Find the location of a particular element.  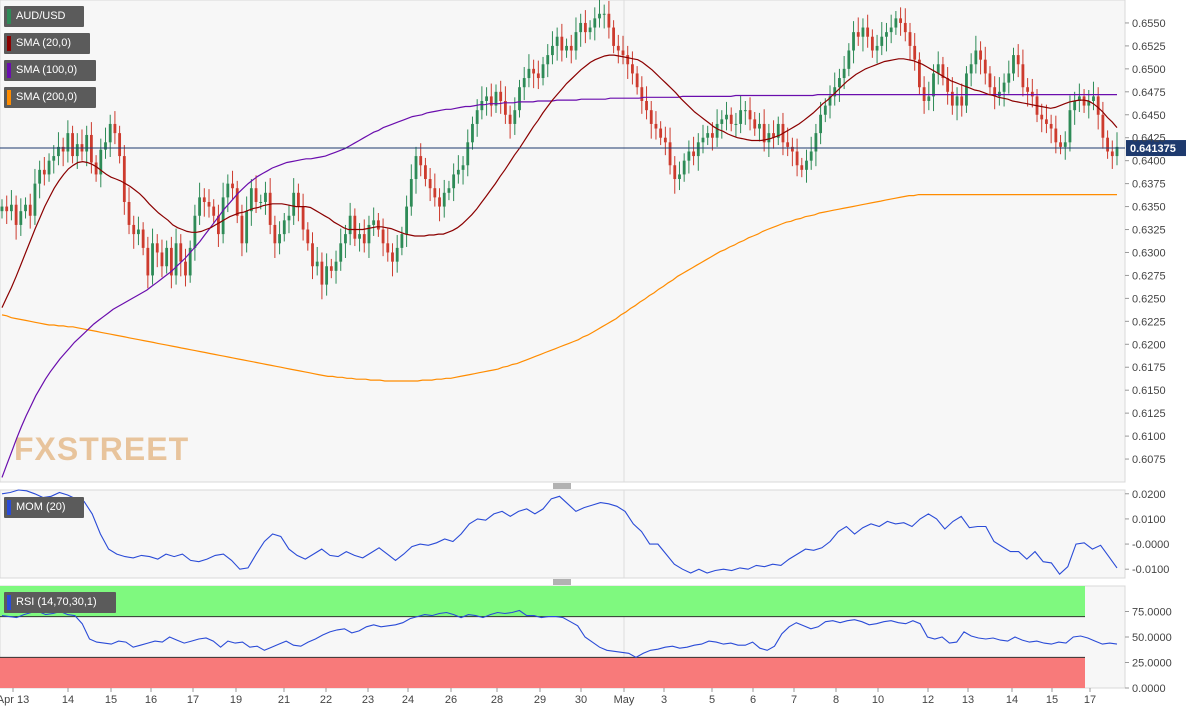

x-tick-label: 19 is located at coordinates (236, 700).